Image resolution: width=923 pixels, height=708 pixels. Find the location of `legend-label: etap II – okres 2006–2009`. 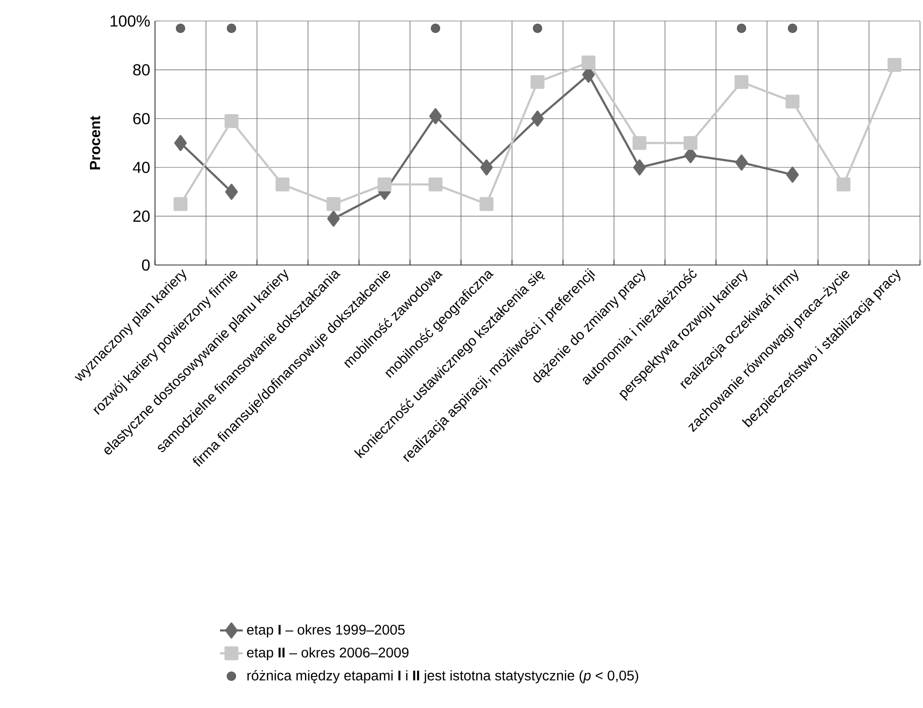

legend-label: etap II – okres 2006–2009 is located at coordinates (327, 653).